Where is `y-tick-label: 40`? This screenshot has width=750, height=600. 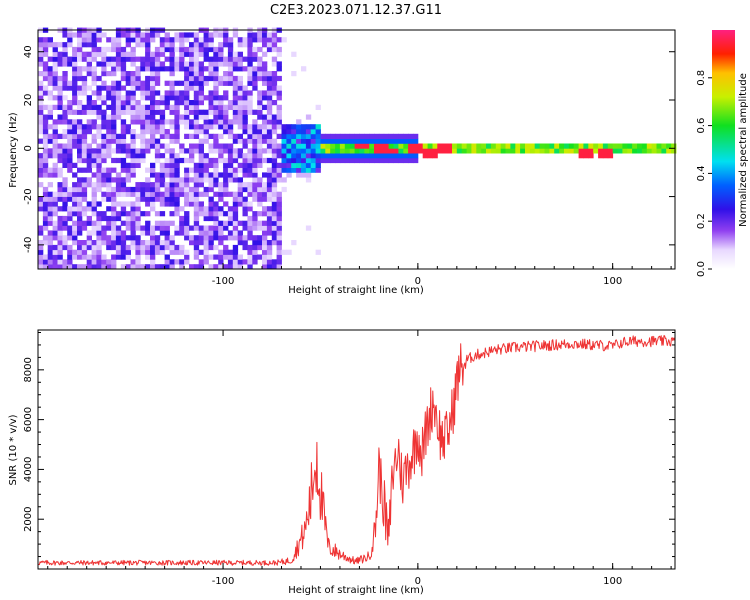 y-tick-label: 40 is located at coordinates (28, 51).